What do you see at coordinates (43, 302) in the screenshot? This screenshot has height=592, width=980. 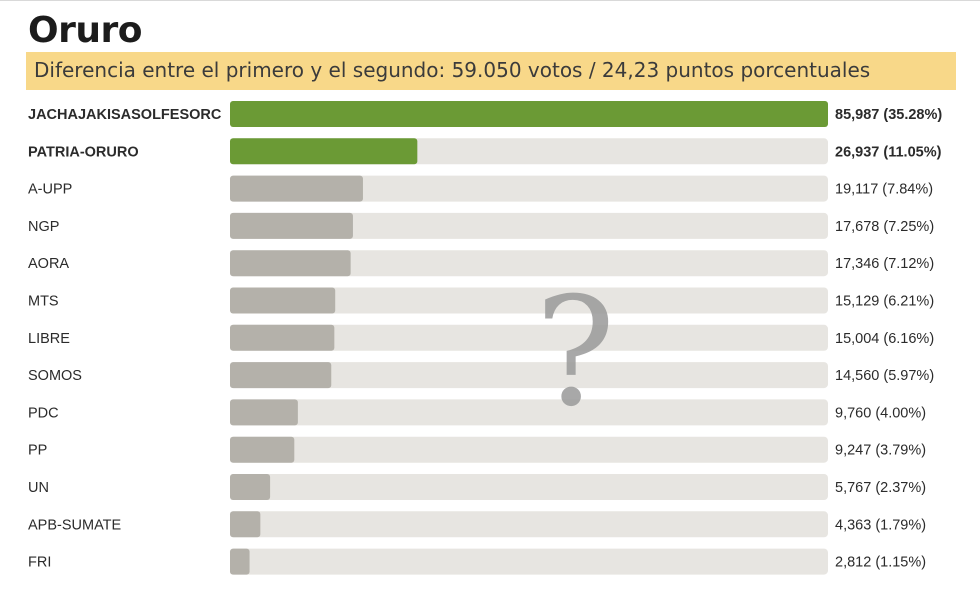 I see `category-label-mts: MTS` at bounding box center [43, 302].